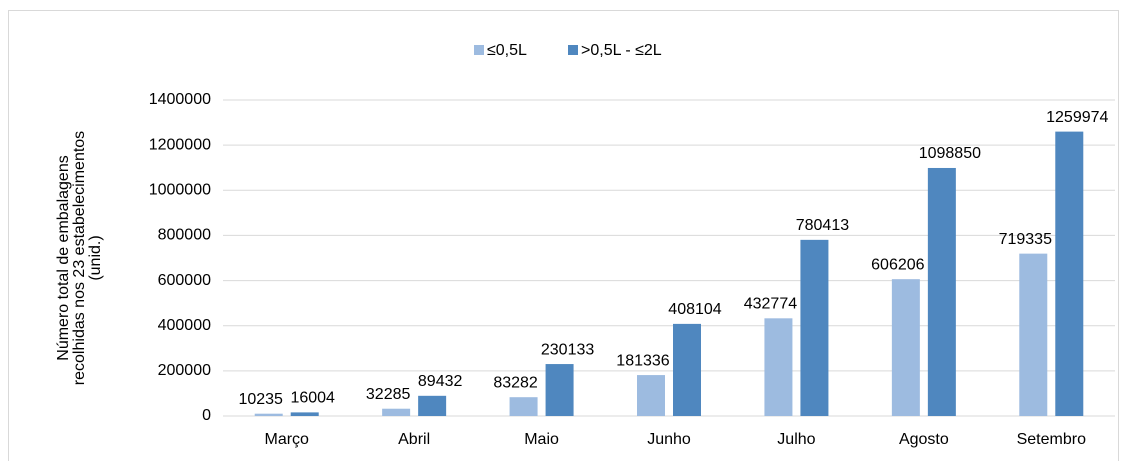 The width and height of the screenshot is (1127, 461). What do you see at coordinates (924, 439) in the screenshot?
I see `x-tick-label: Agosto` at bounding box center [924, 439].